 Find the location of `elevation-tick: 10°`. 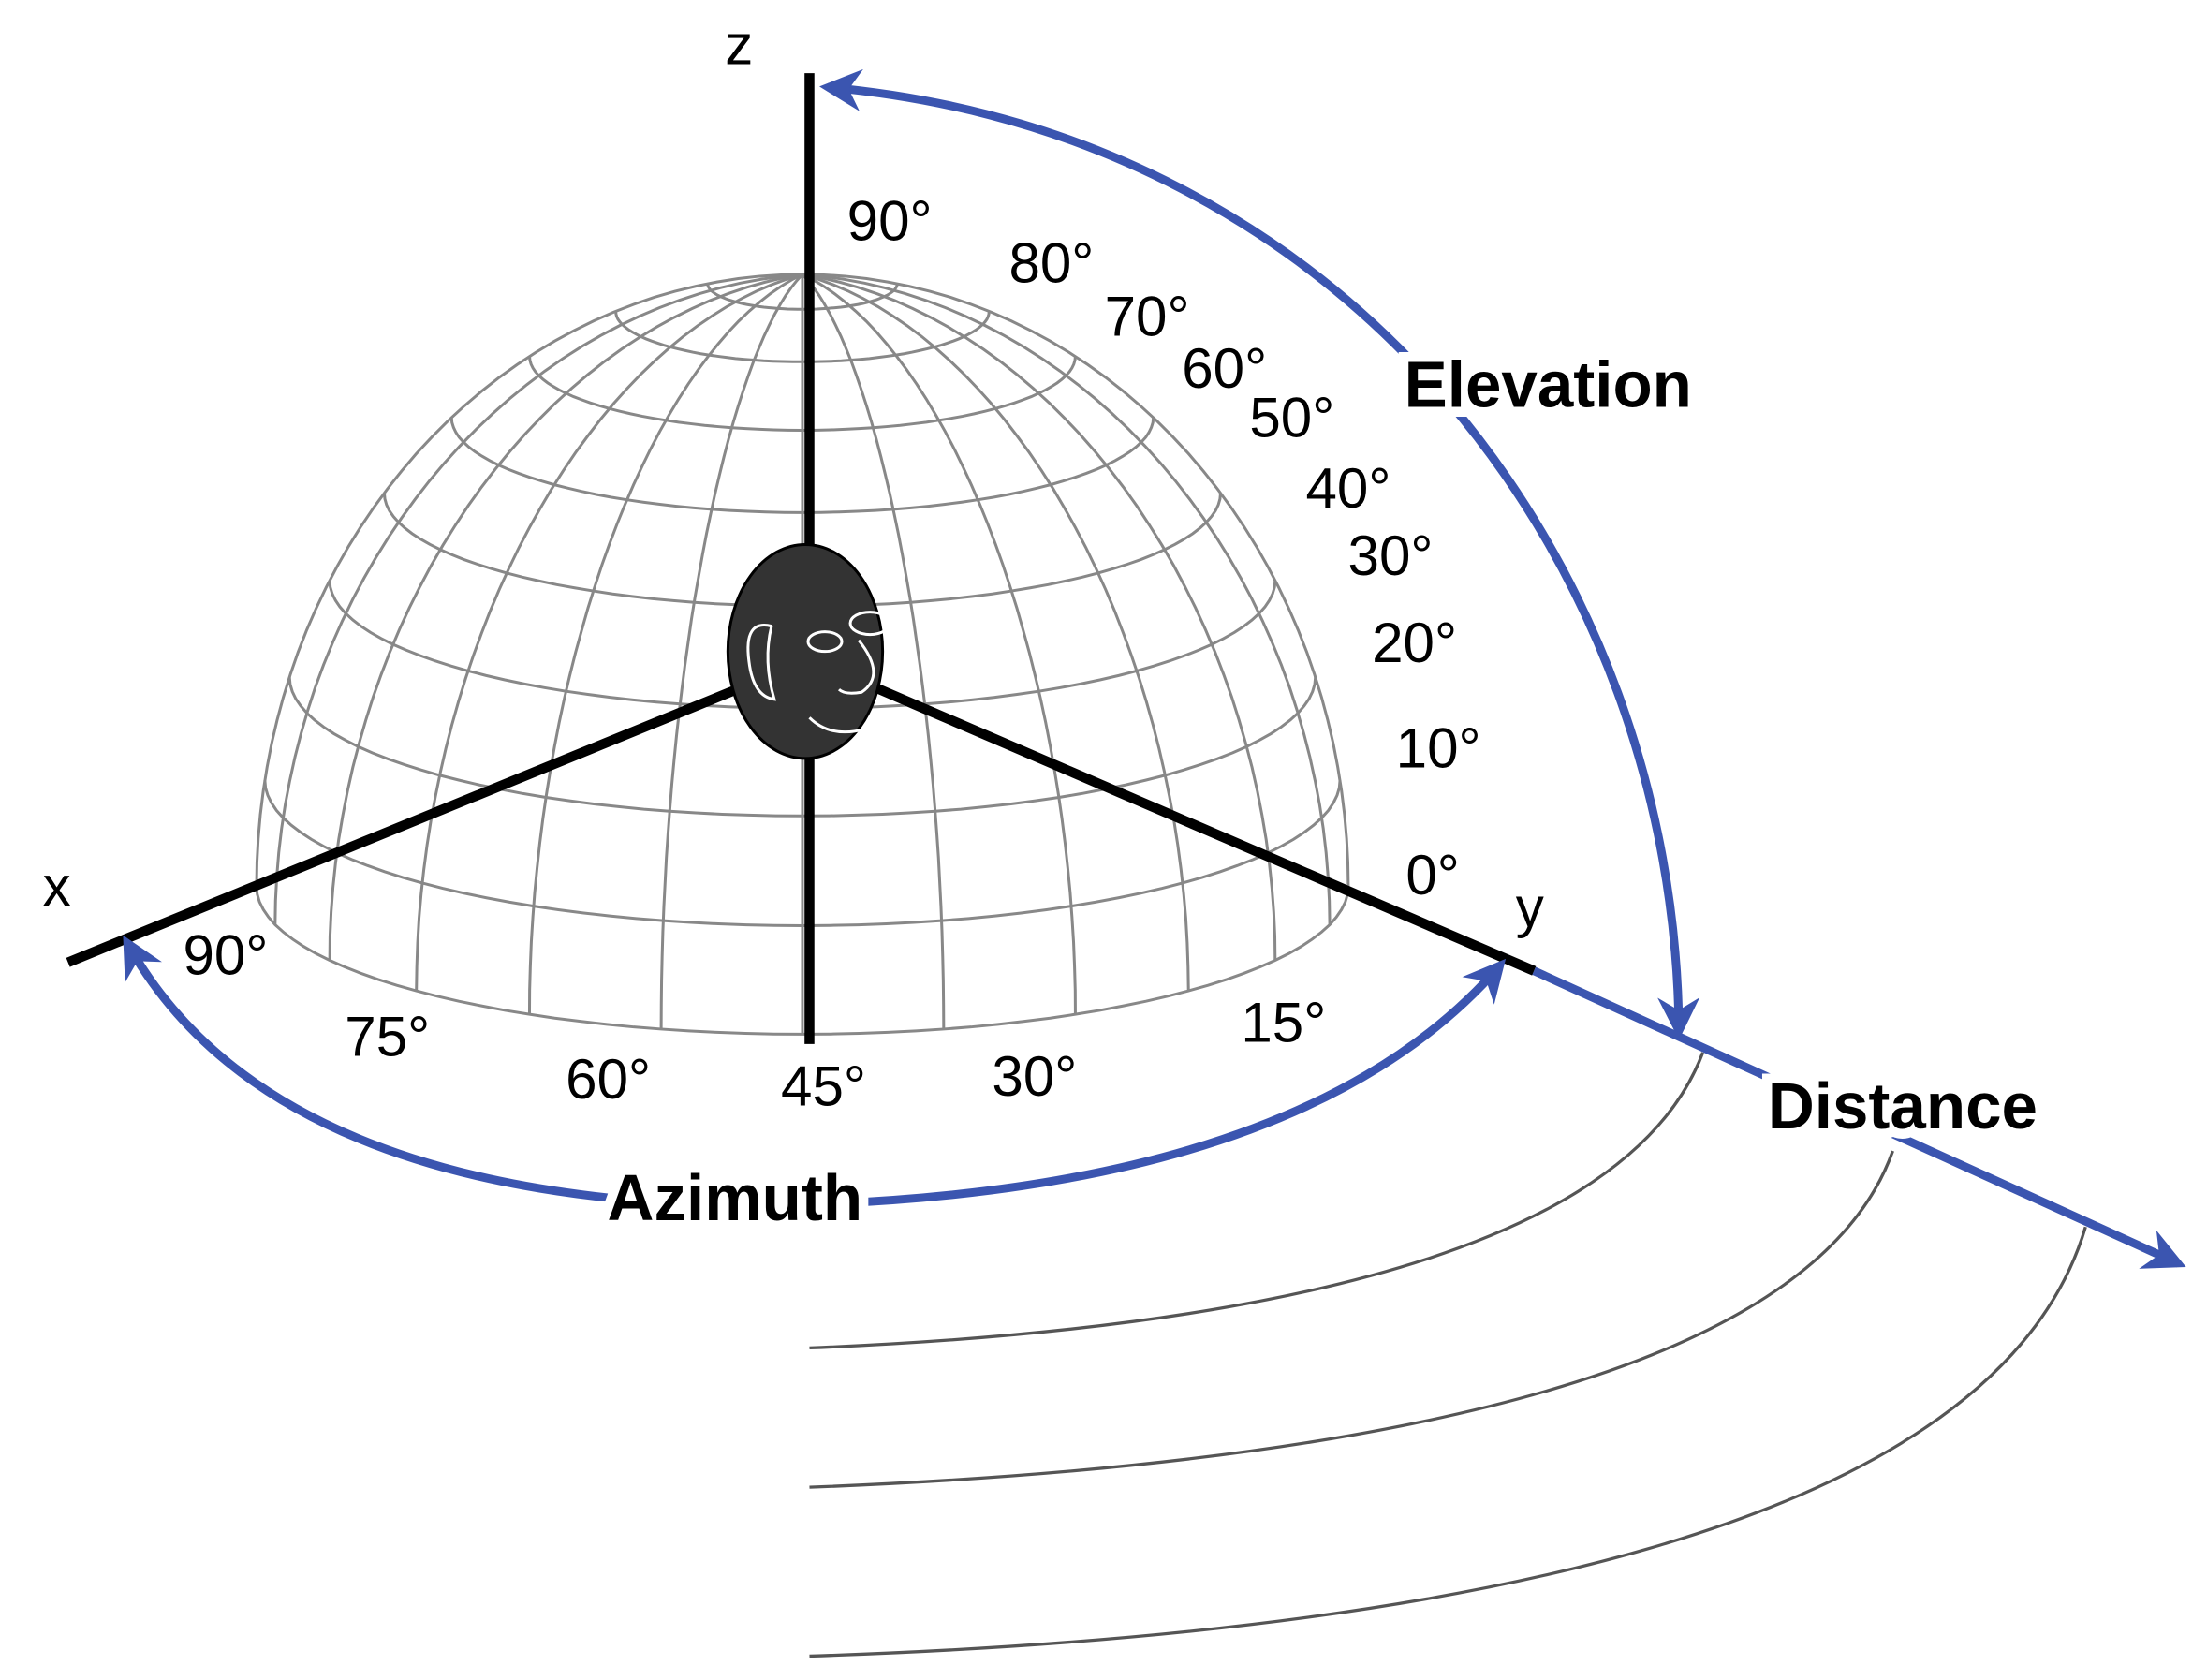

elevation-tick: 10° is located at coordinates (1438, 748).